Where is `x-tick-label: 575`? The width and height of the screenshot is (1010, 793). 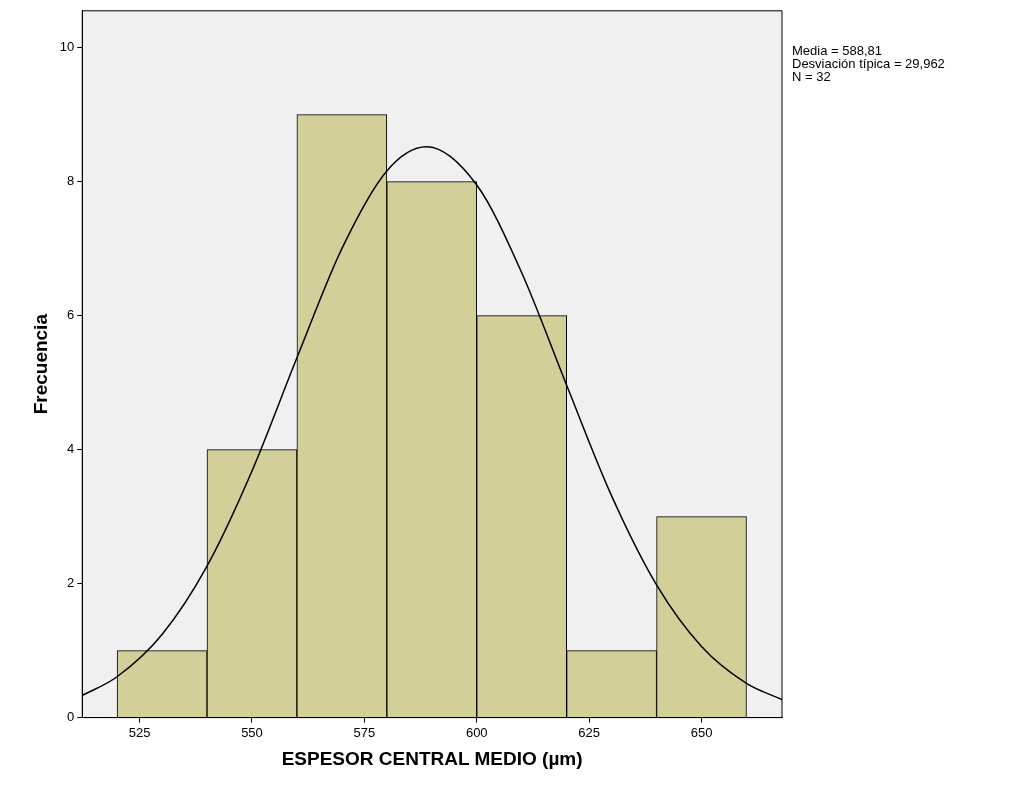 x-tick-label: 575 is located at coordinates (364, 732).